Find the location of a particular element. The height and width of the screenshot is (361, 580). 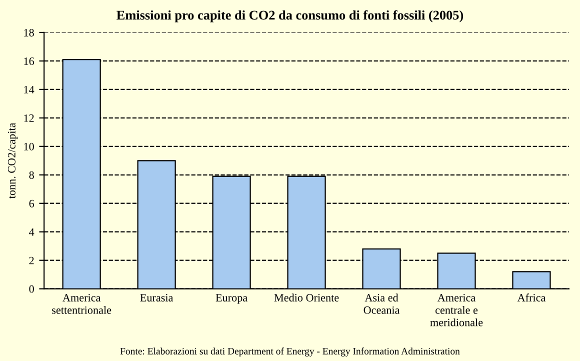

x-tick-label: Europa is located at coordinates (232, 299).